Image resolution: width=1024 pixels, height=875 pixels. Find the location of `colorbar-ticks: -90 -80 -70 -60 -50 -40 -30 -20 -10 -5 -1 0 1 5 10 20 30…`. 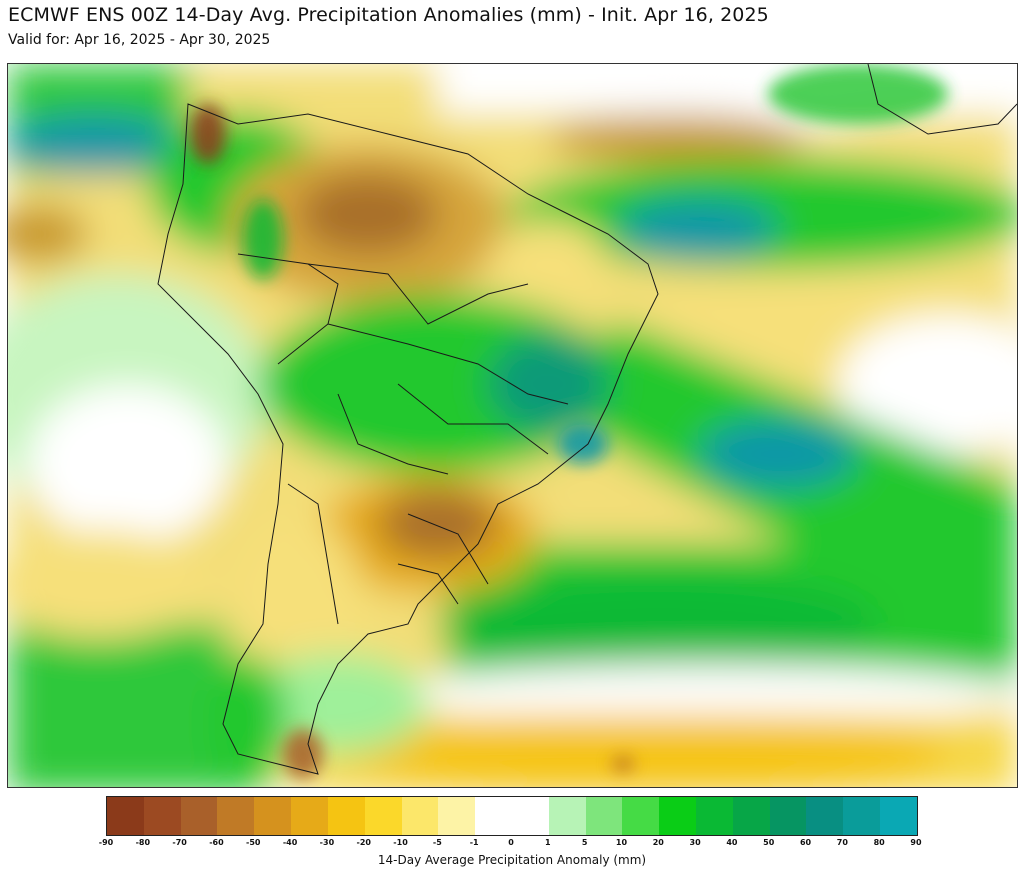

colorbar-ticks: -90 -80 -70 -60 -50 -40 -30 -20 -10 -5 -1 0 1 5 10 20 30… is located at coordinates (510, 845).